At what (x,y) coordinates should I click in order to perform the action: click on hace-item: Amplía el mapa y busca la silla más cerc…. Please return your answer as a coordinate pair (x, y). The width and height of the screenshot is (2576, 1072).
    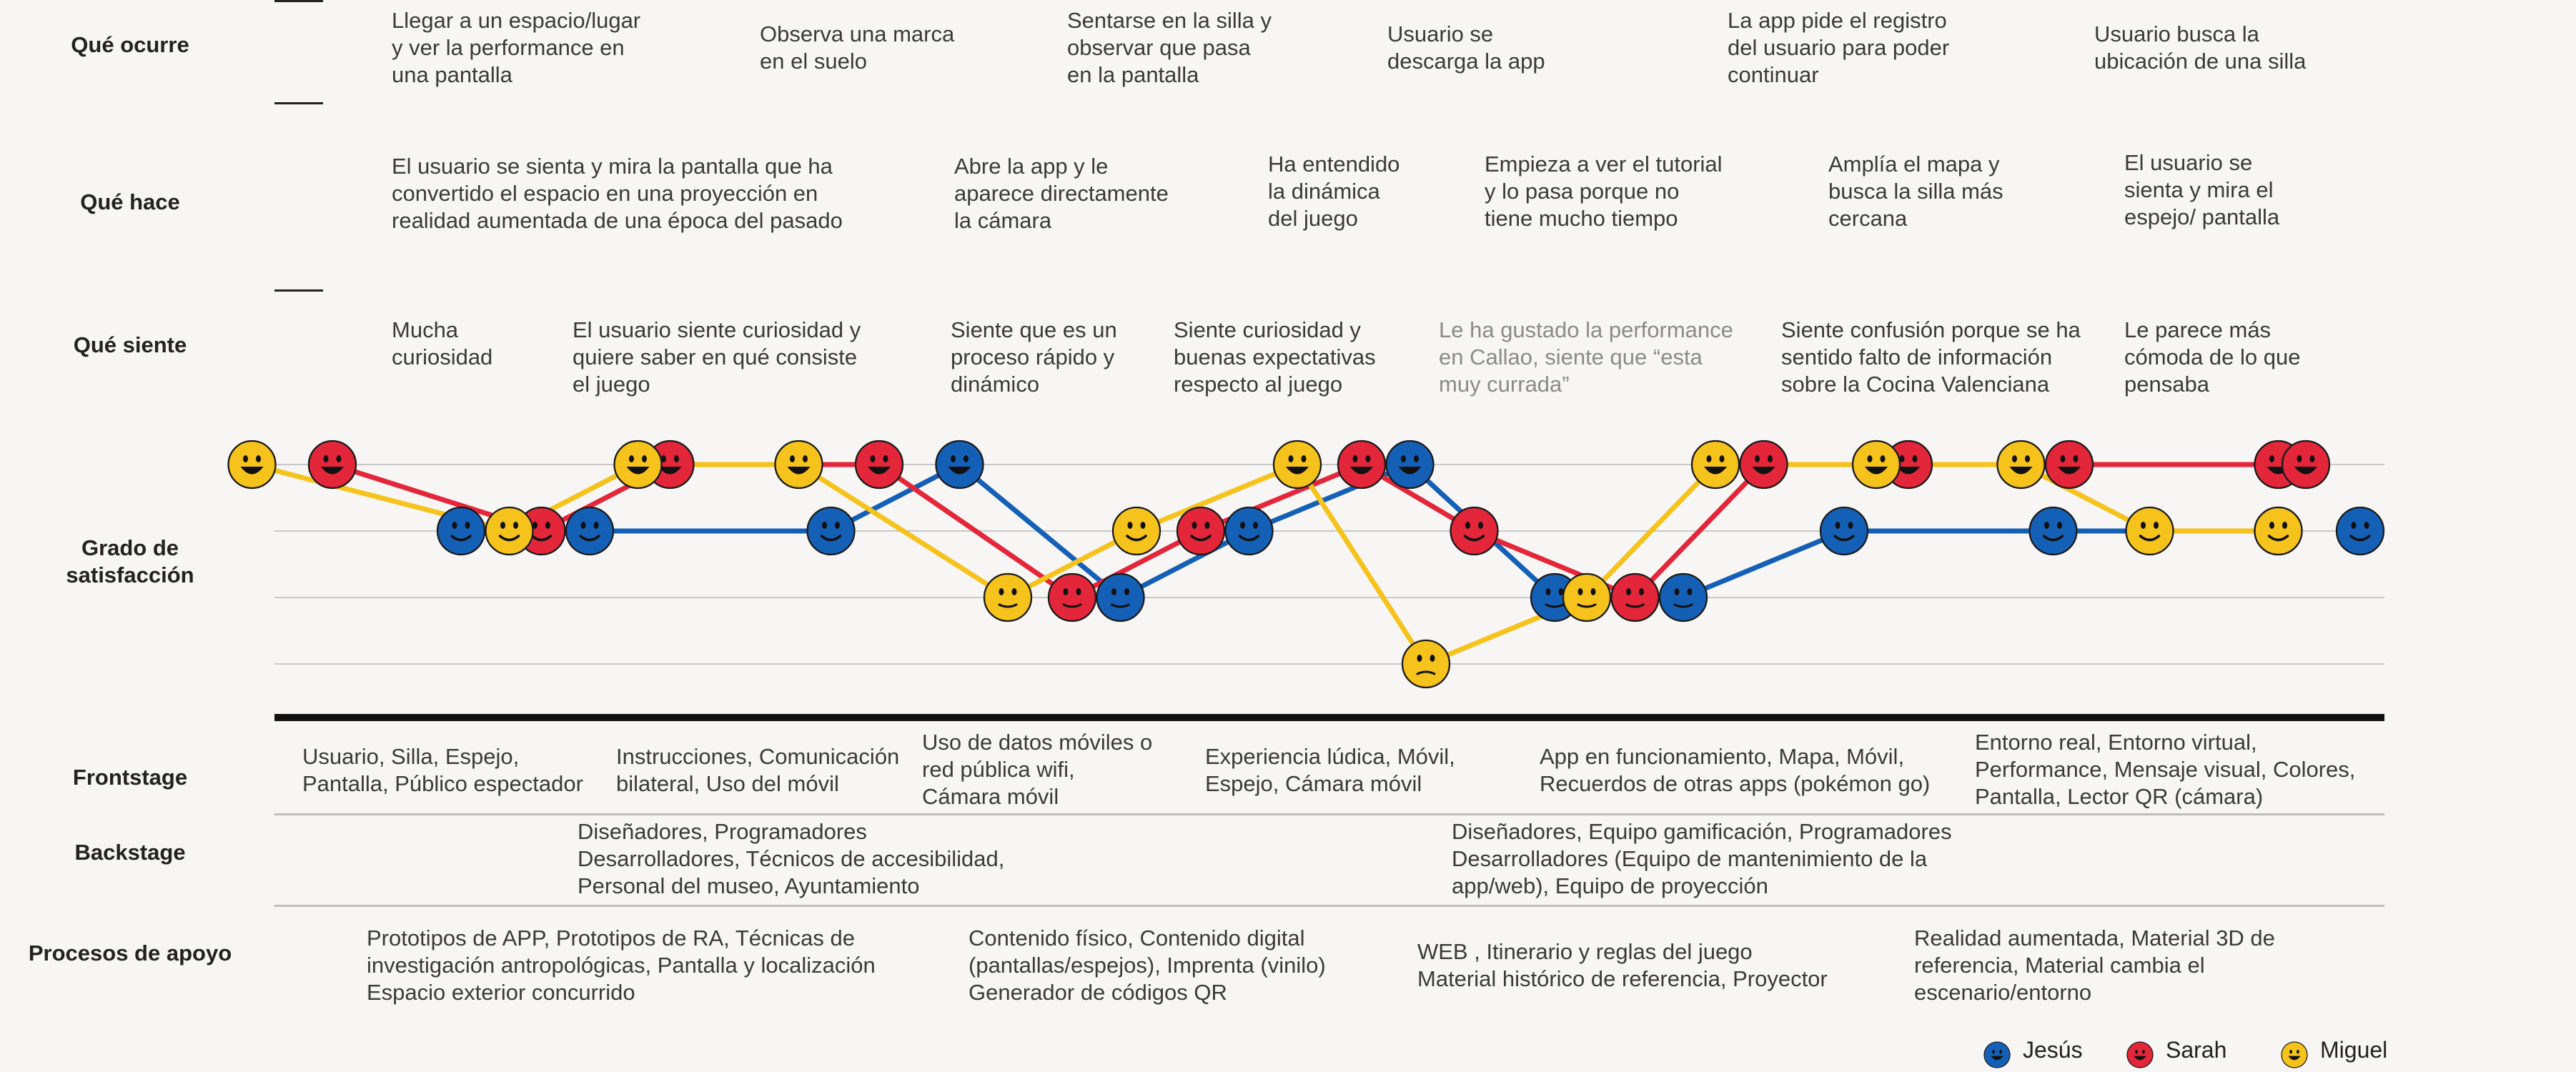
    Looking at the image, I should click on (1916, 191).